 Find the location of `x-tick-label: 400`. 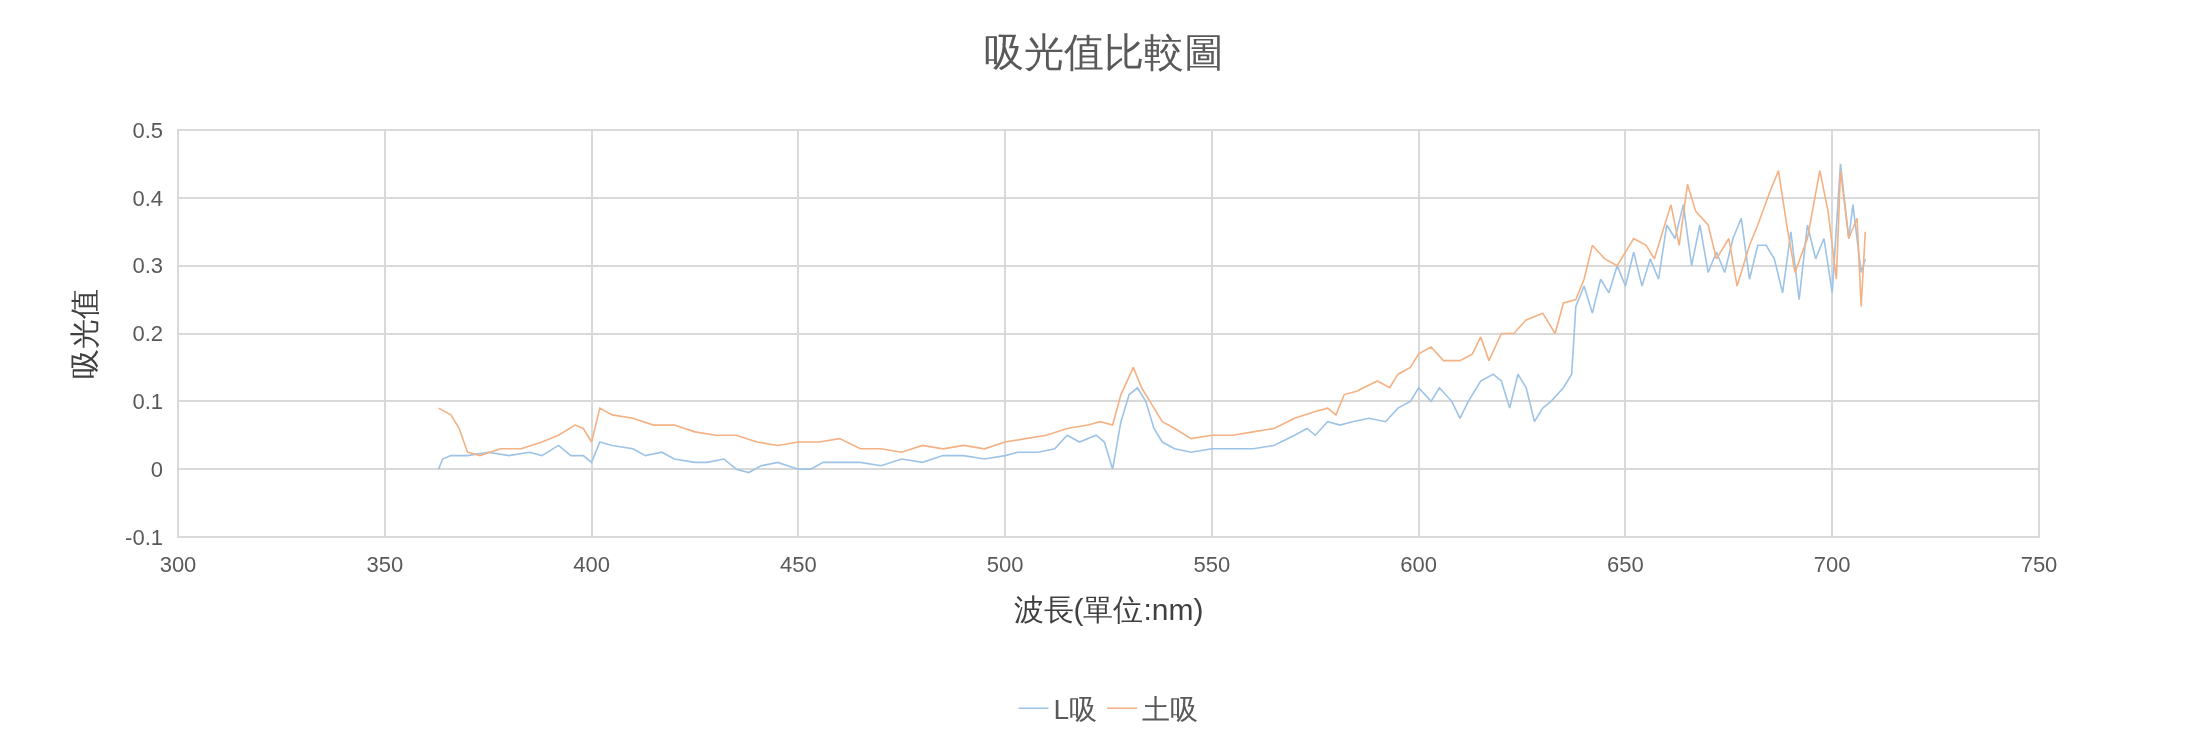

x-tick-label: 400 is located at coordinates (591, 564).